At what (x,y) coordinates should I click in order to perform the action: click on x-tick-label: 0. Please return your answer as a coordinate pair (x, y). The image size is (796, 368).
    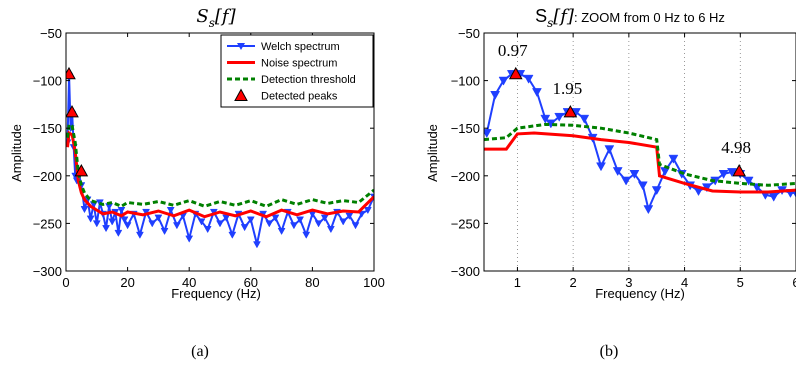
    Looking at the image, I should click on (65, 282).